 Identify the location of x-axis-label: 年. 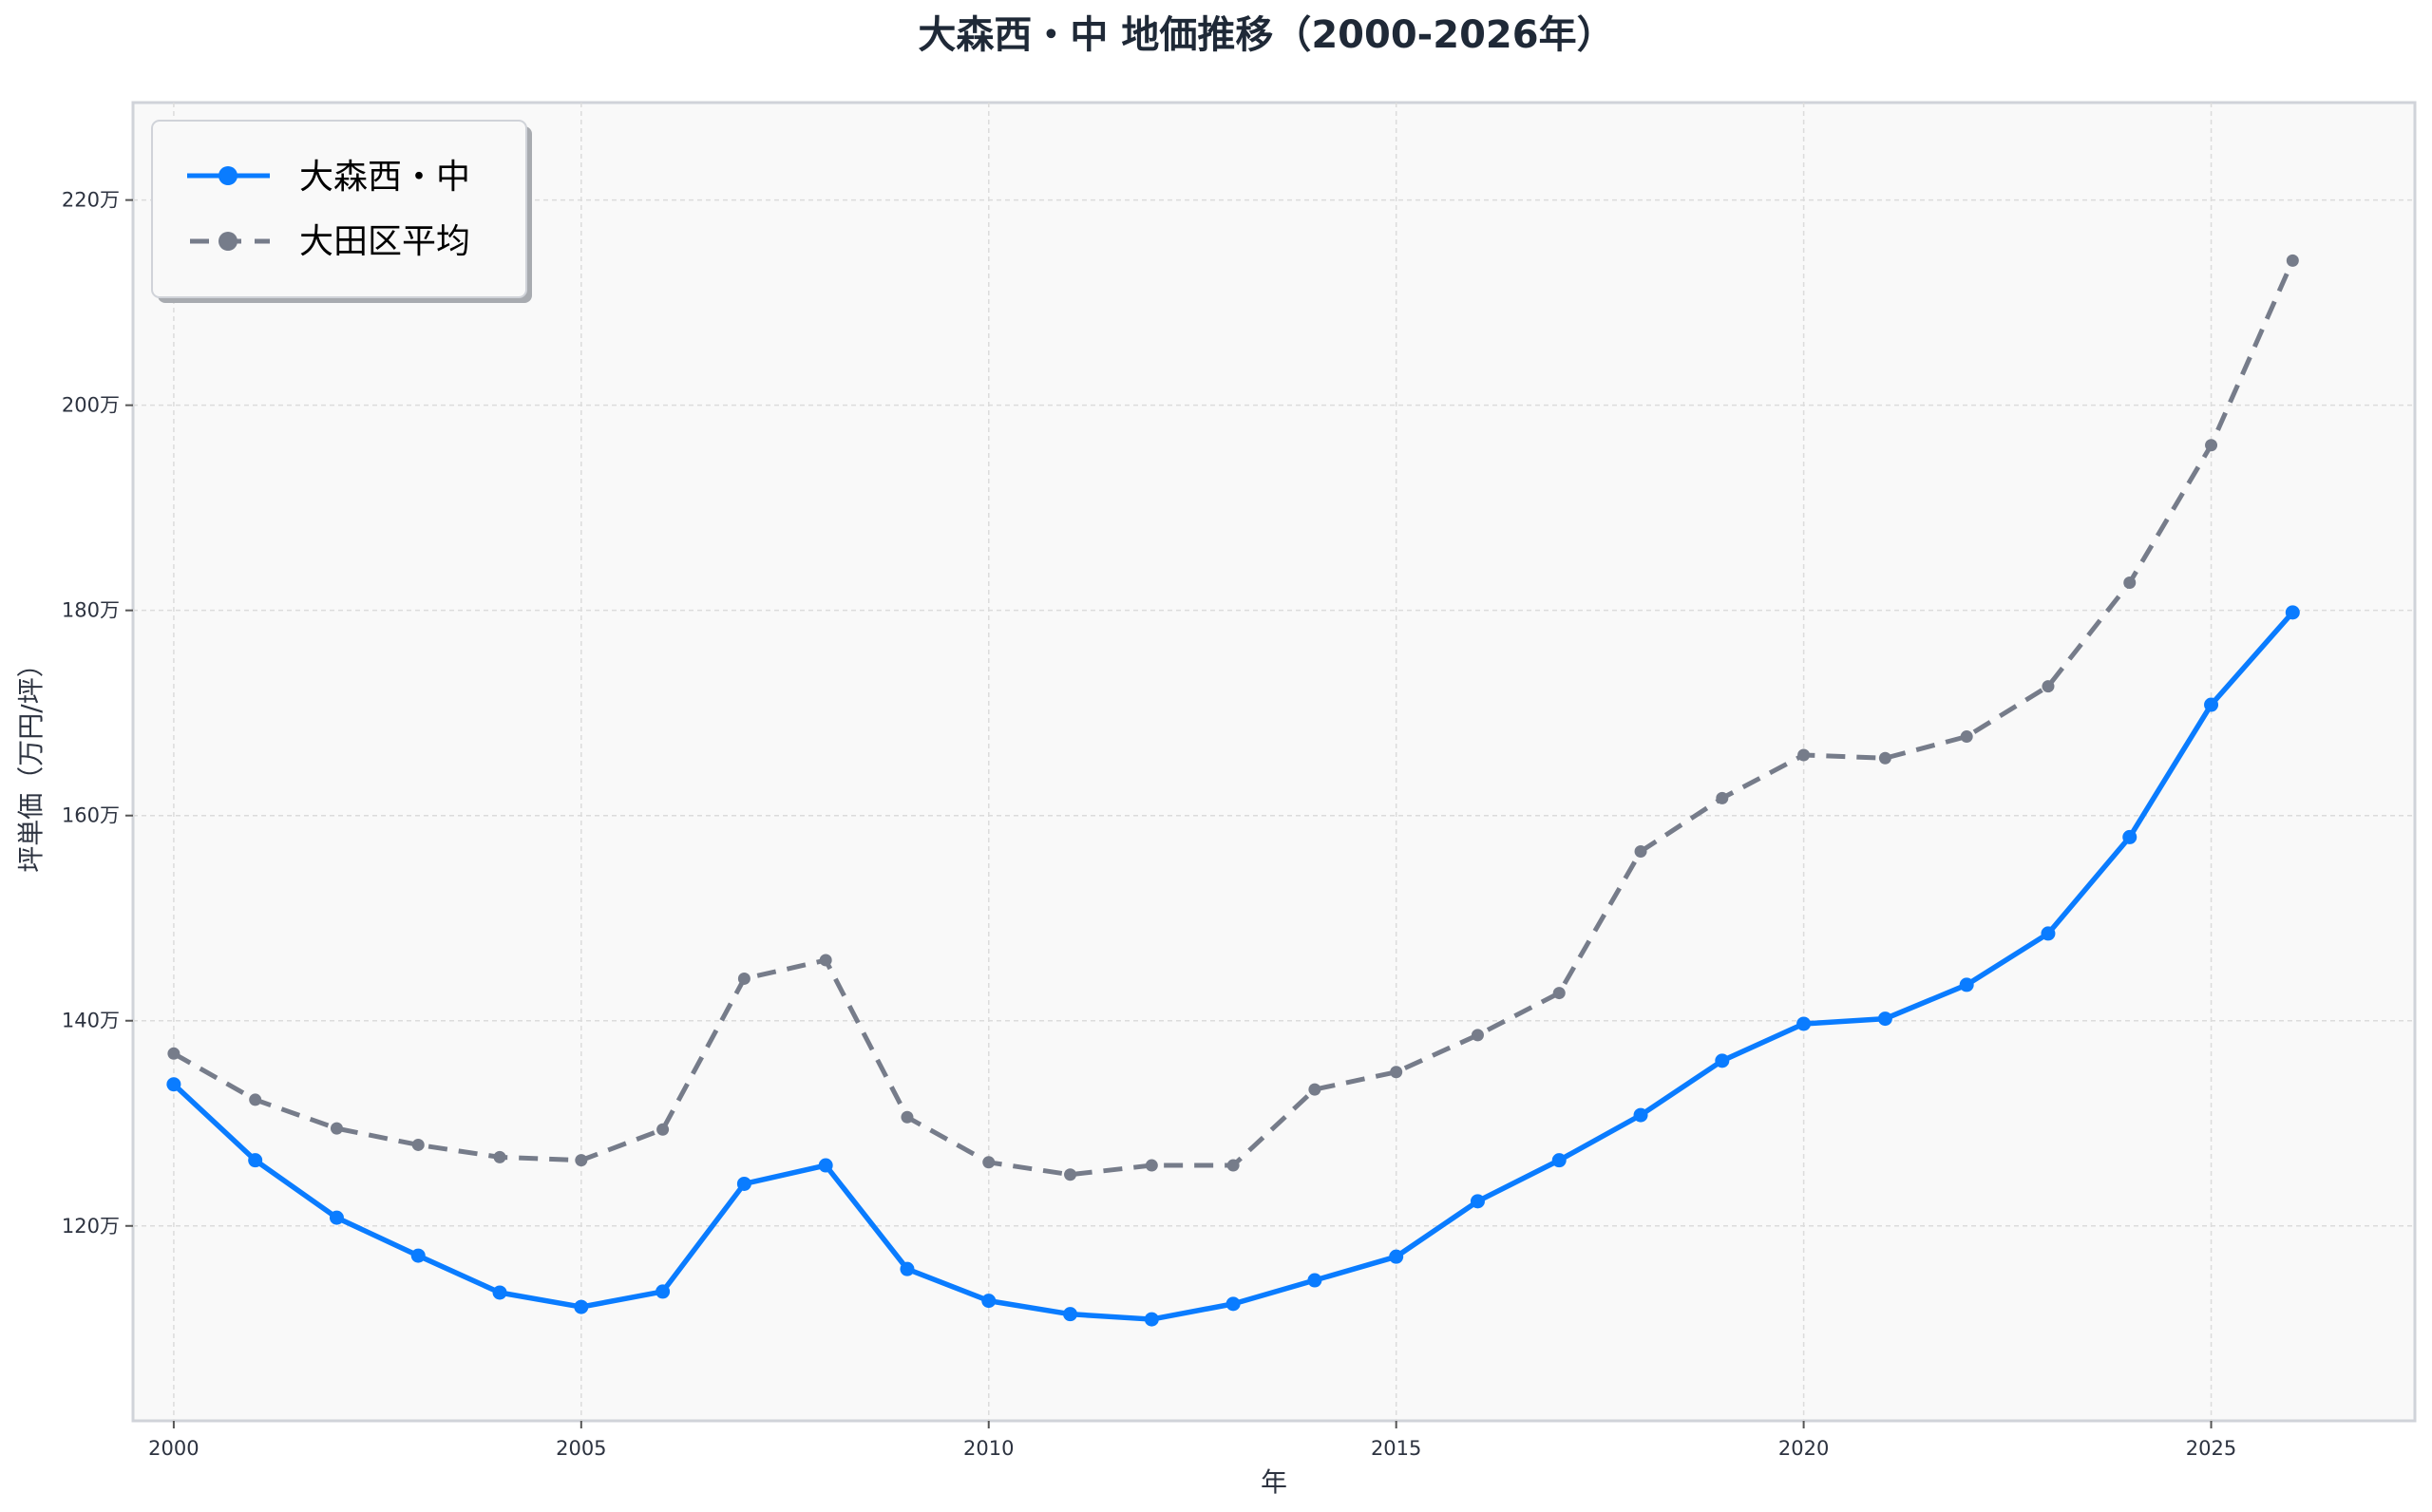
(1274, 1482).